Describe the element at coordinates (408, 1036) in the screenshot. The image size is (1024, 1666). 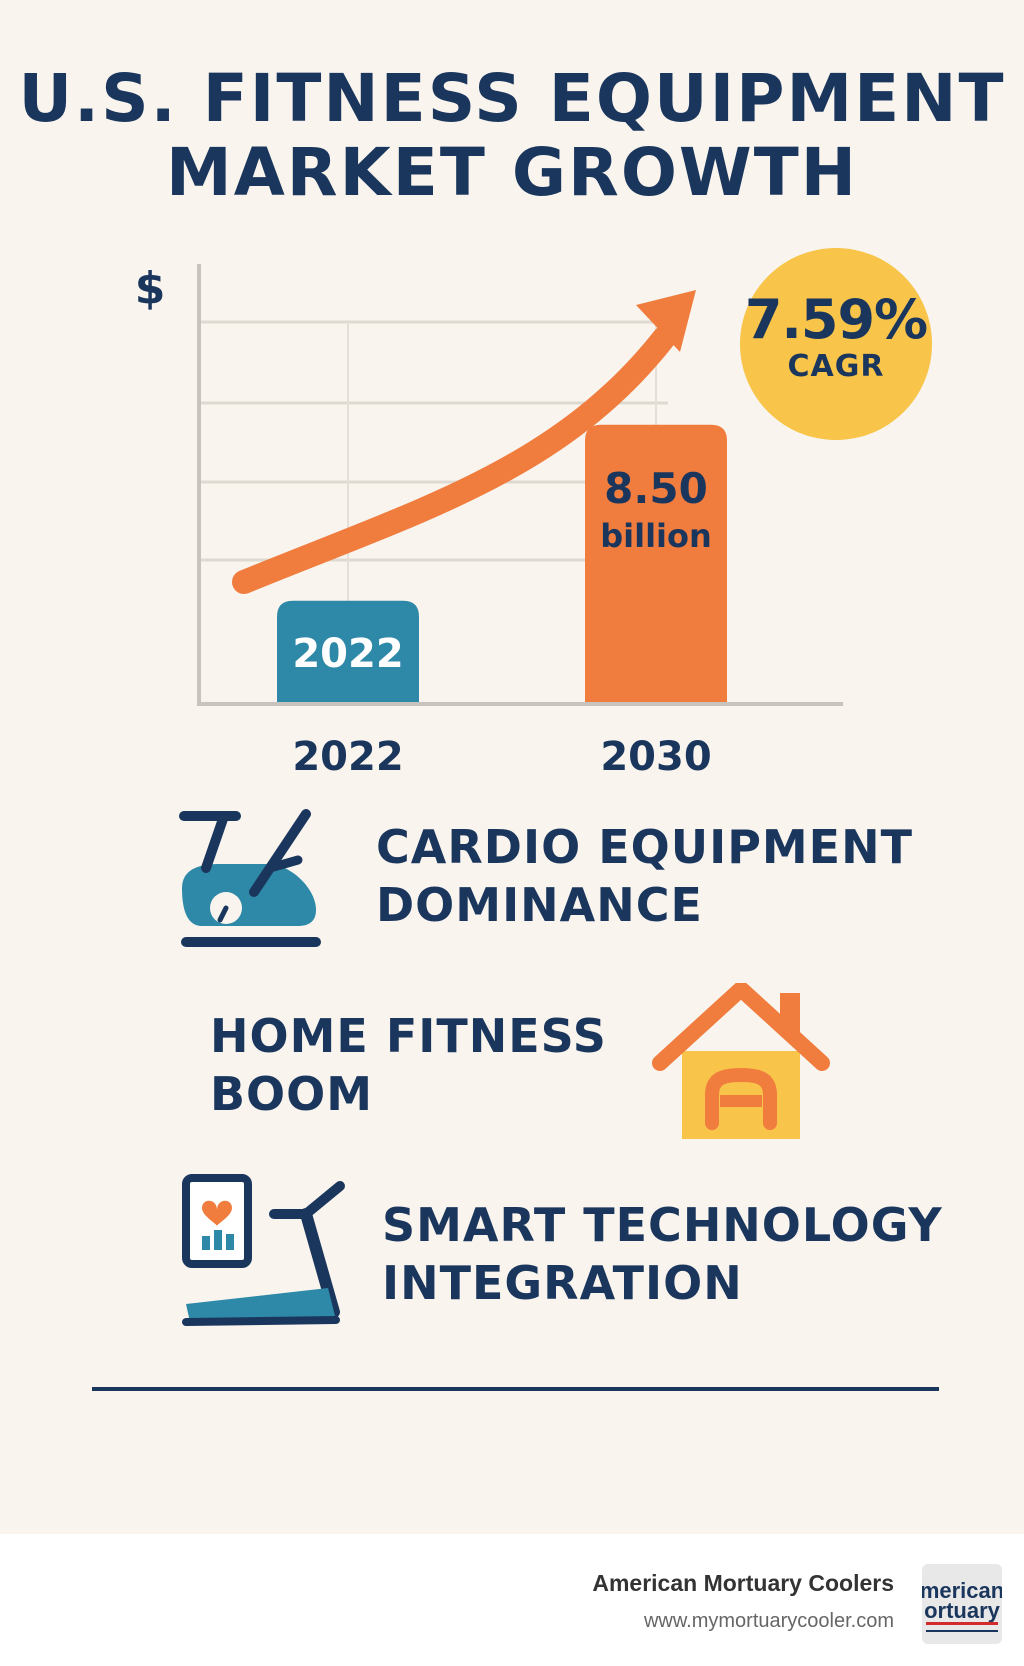
I see `feature-home-line-1: HOME FITNESS` at that location.